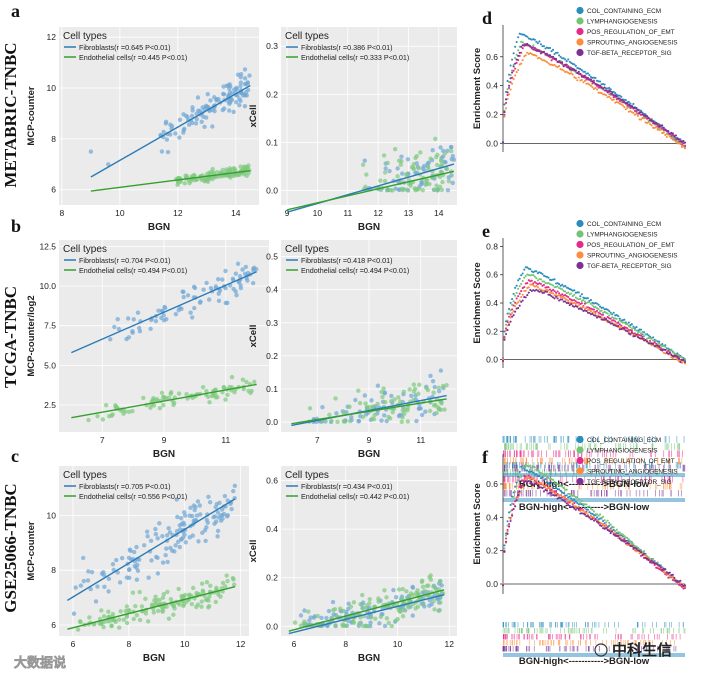 This screenshot has height=676, width=708. I want to click on y-tick-label: 0.2, so click(272, 356).